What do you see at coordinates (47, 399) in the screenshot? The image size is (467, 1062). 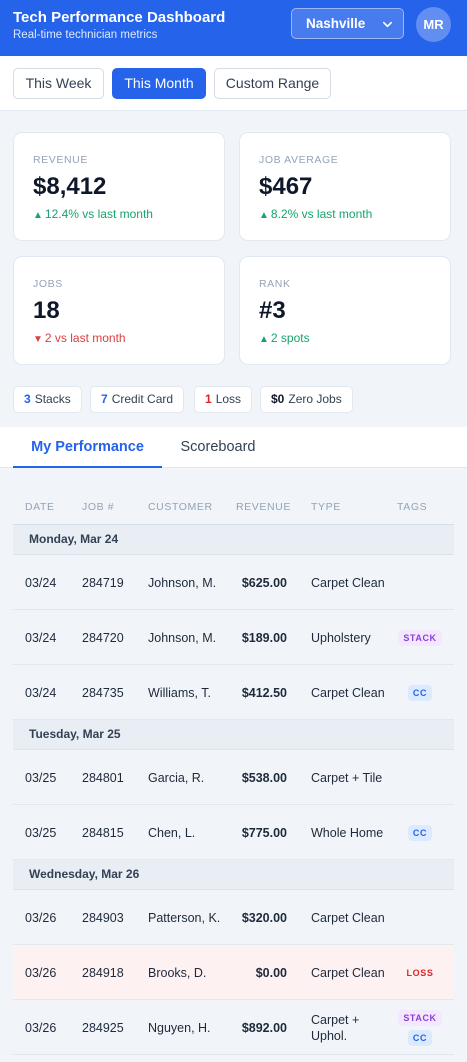 I see `chip-stacks: 3 Stacks` at bounding box center [47, 399].